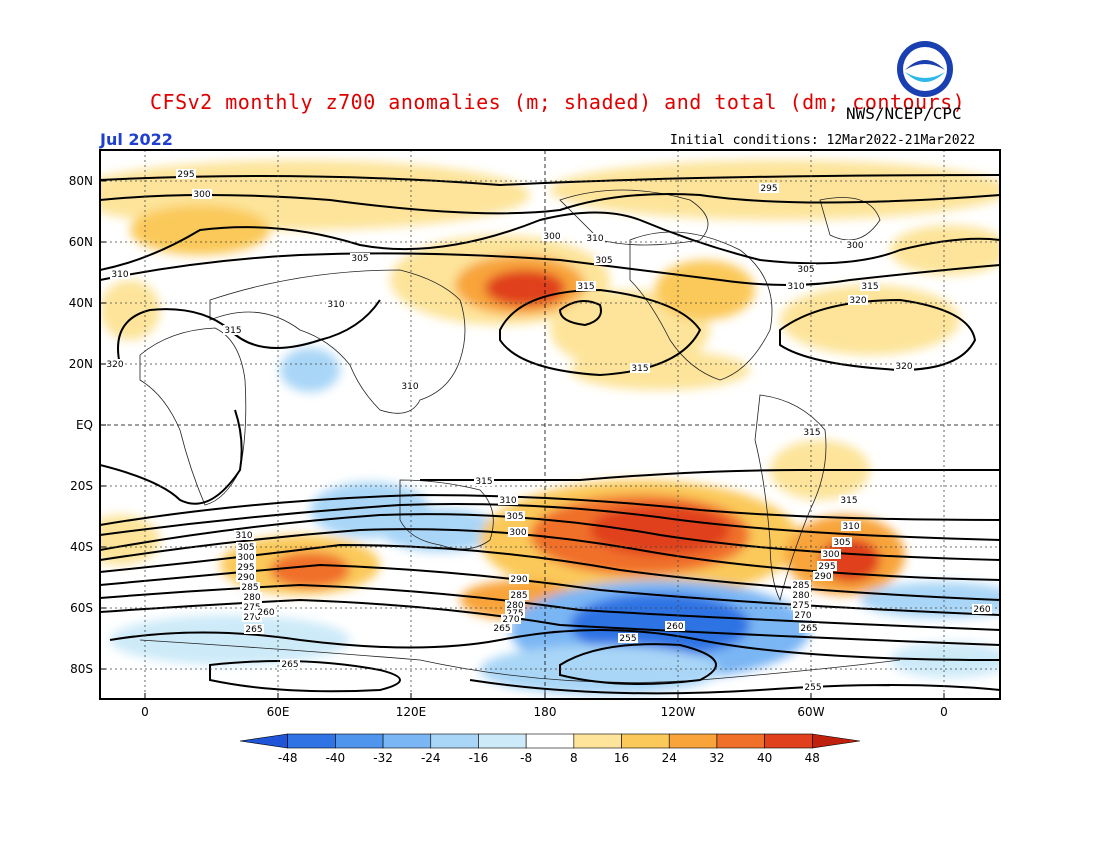 This screenshot has width=1100, height=850. What do you see at coordinates (904, 113) in the screenshot?
I see `agency-label: NWS/NCEP/CPC` at bounding box center [904, 113].